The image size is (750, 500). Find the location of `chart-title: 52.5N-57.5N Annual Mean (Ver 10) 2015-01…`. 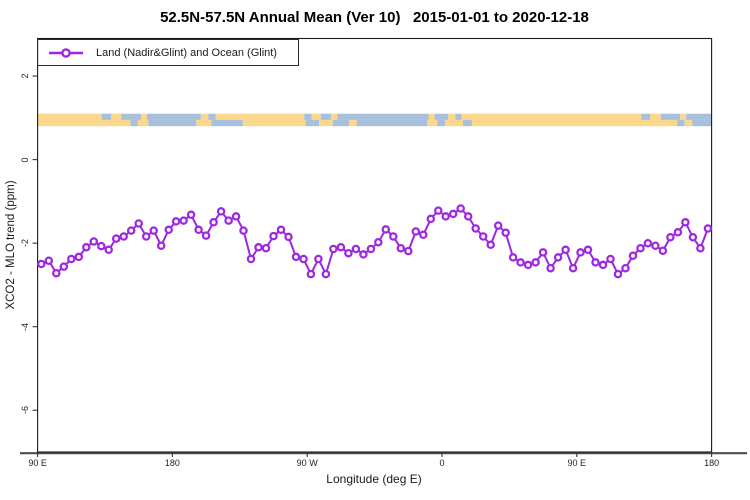

chart-title: 52.5N-57.5N Annual Mean (Ver 10) 2015-01… is located at coordinates (374, 17).